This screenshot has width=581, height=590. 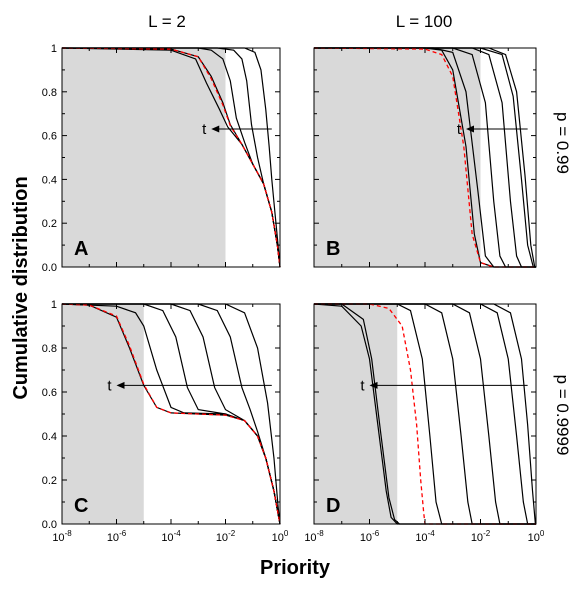 I want to click on panel-letter: D, so click(x=333, y=506).